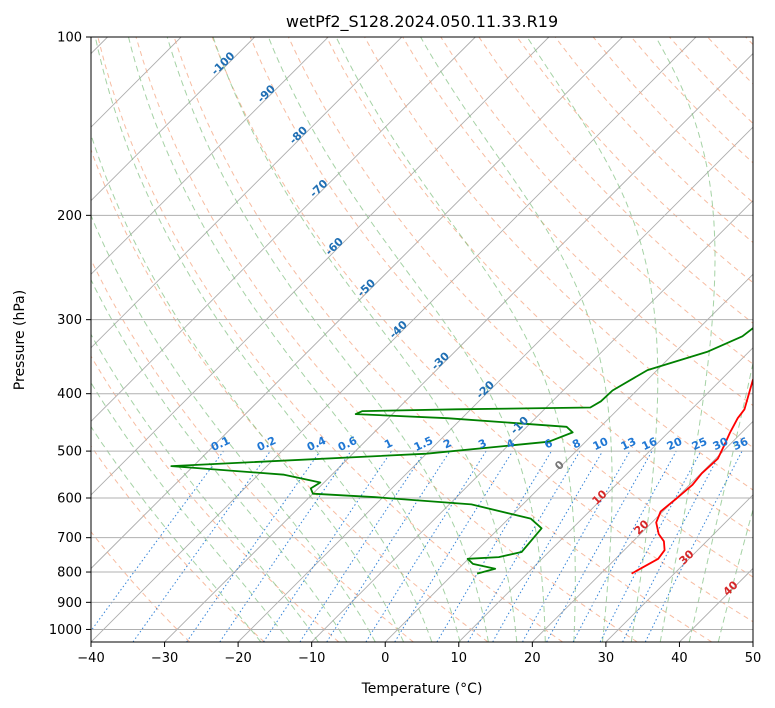 The width and height of the screenshot is (775, 708). I want to click on mixing-ratio-label: 10, so click(601, 444).